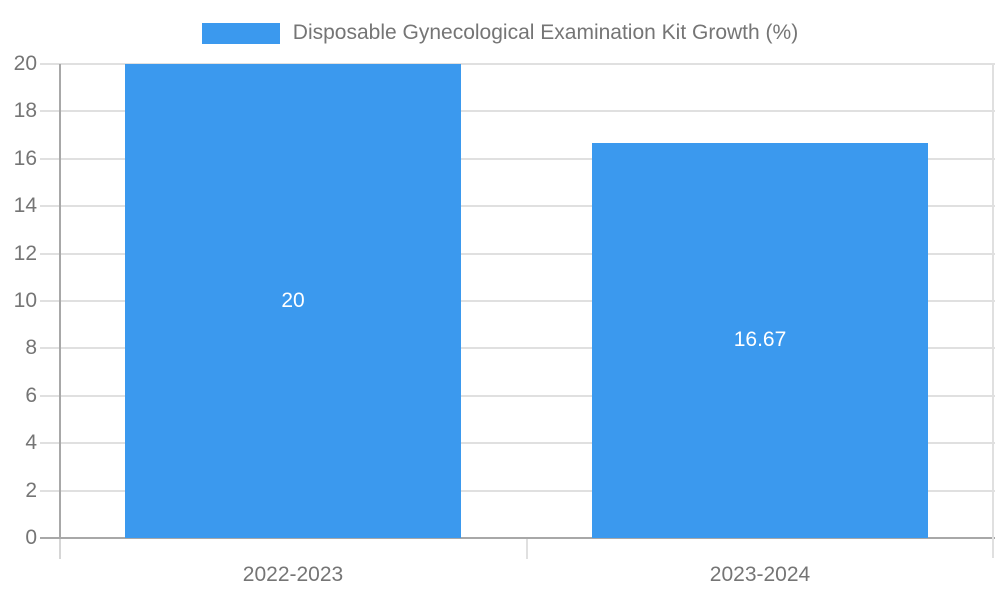 Image resolution: width=1000 pixels, height=600 pixels. What do you see at coordinates (25, 63) in the screenshot?
I see `y-axis-tick-label: 20` at bounding box center [25, 63].